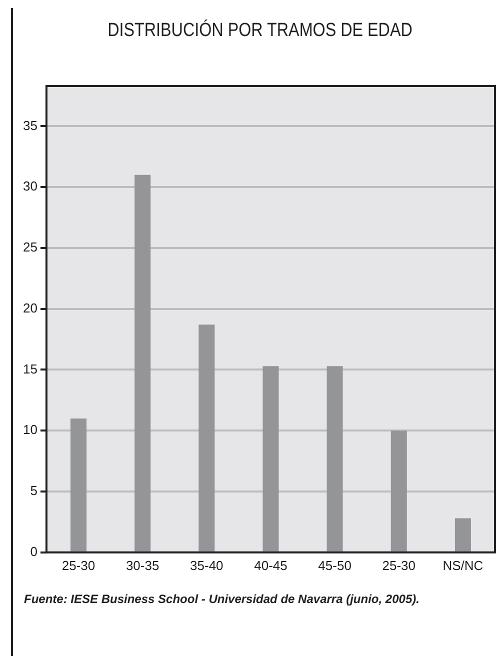  I want to click on y-tick-label: 15, so click(30, 368).